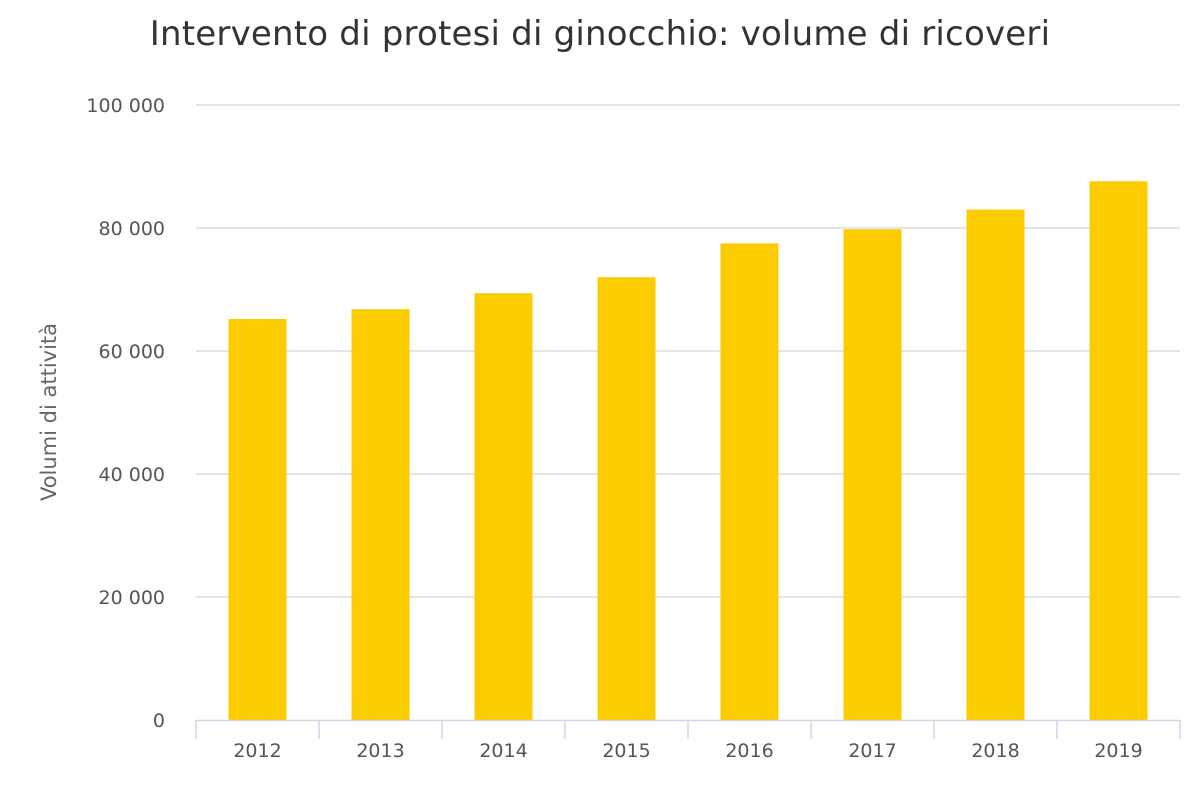 The image size is (1200, 800). I want to click on bar-2015, so click(626, 498).